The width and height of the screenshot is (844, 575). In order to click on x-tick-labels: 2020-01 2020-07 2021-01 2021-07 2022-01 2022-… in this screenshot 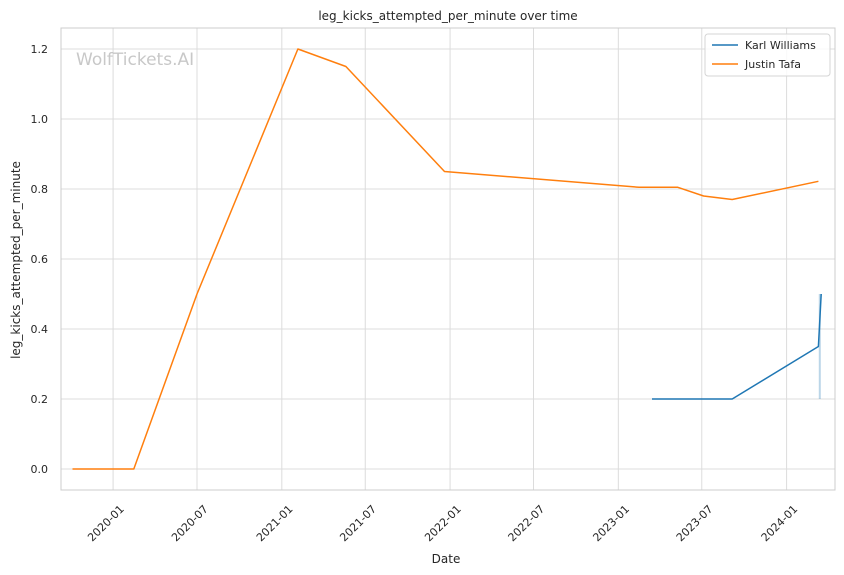, I will do `click(442, 524)`.